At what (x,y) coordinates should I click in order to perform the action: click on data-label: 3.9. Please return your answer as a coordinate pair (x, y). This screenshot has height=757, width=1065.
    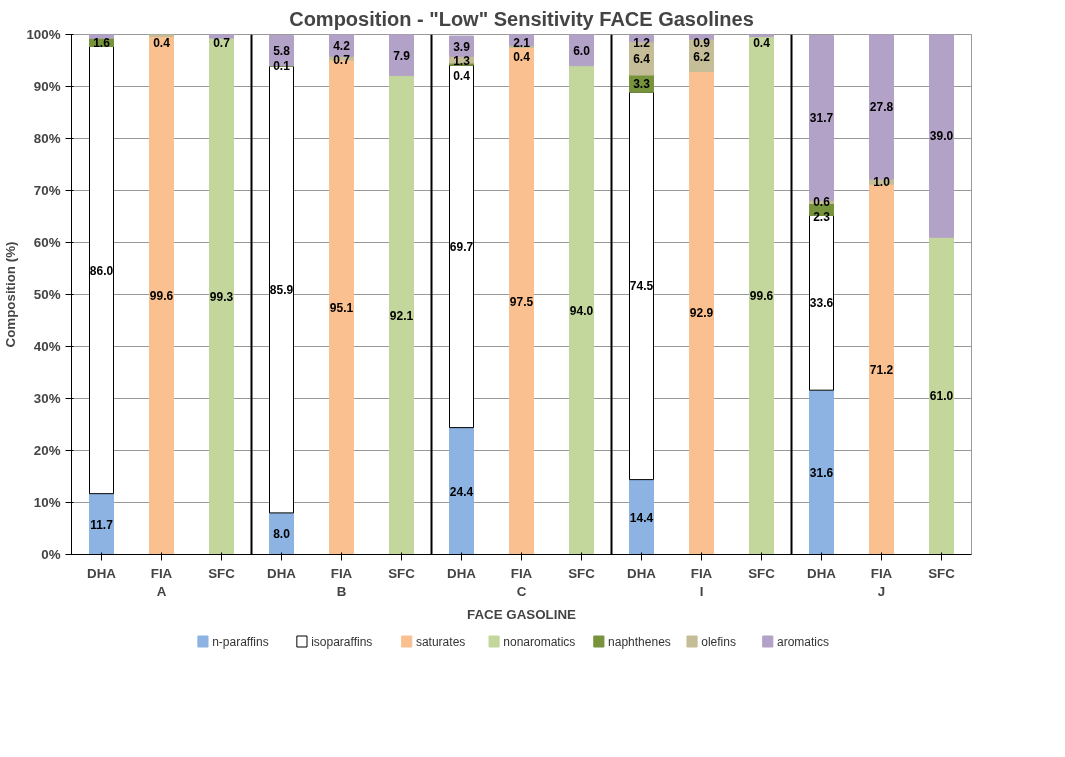
    Looking at the image, I should click on (462, 46).